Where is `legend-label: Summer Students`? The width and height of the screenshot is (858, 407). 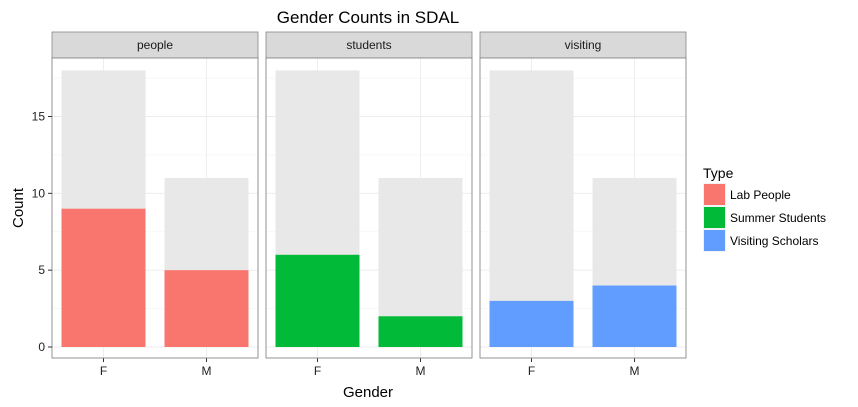
legend-label: Summer Students is located at coordinates (778, 218).